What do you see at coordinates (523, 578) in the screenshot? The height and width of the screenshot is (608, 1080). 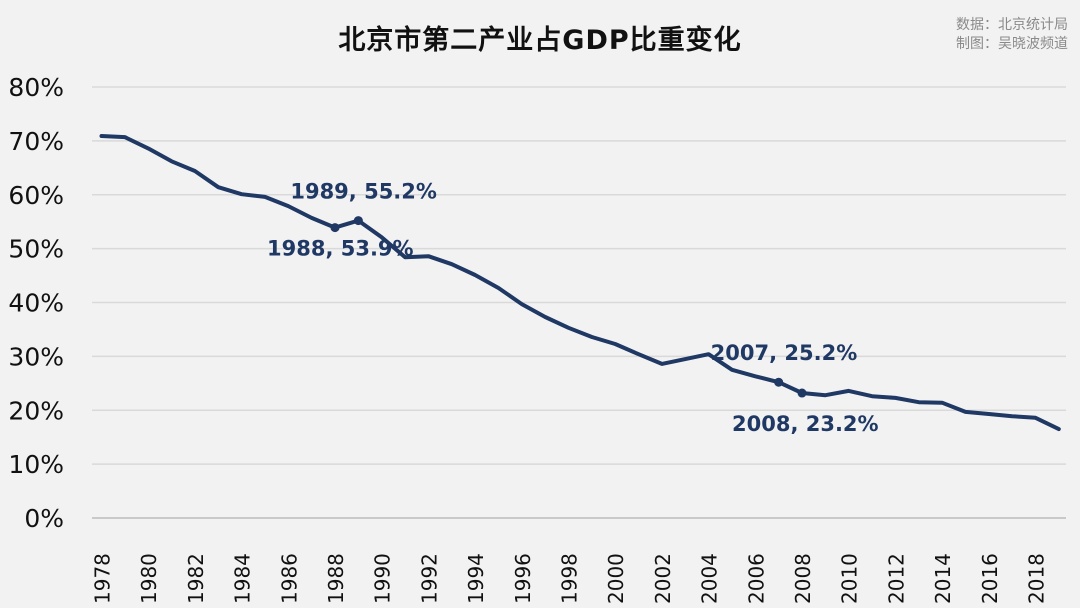 I see `x-tick-label: 1996` at bounding box center [523, 578].